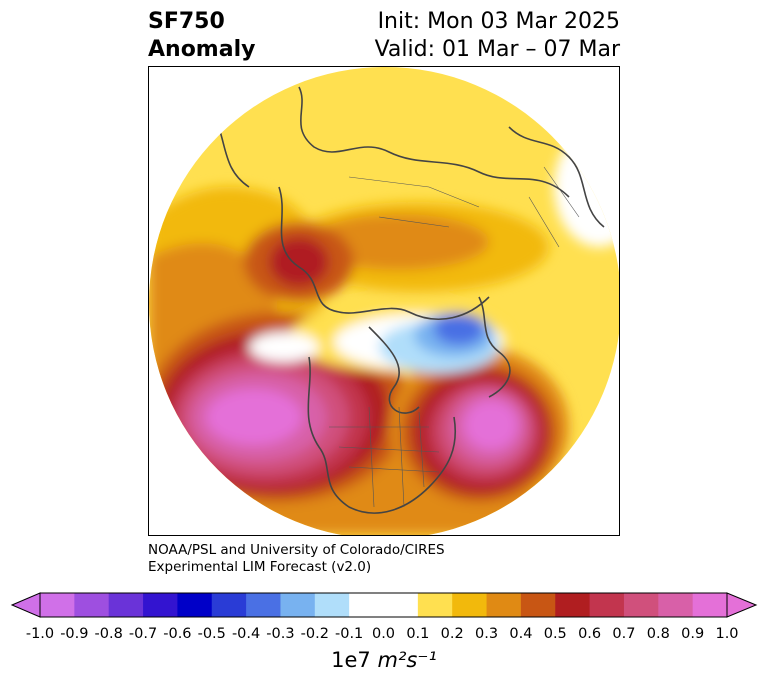 This screenshot has height=688, width=768. What do you see at coordinates (177, 634) in the screenshot?
I see `colorbar-tick-label: -0.6` at bounding box center [177, 634].